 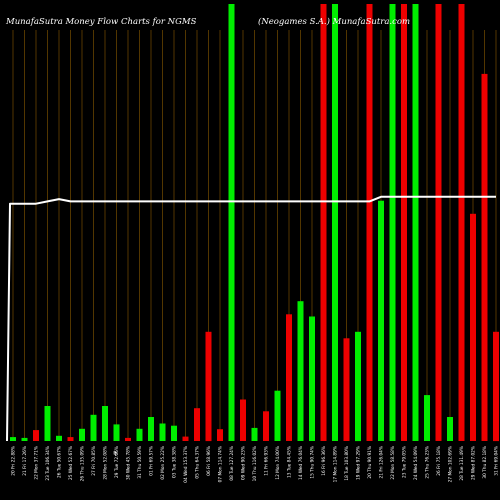 I want to click on x-tick-label: 29 Tue 72.66%, so click(x=117, y=462).